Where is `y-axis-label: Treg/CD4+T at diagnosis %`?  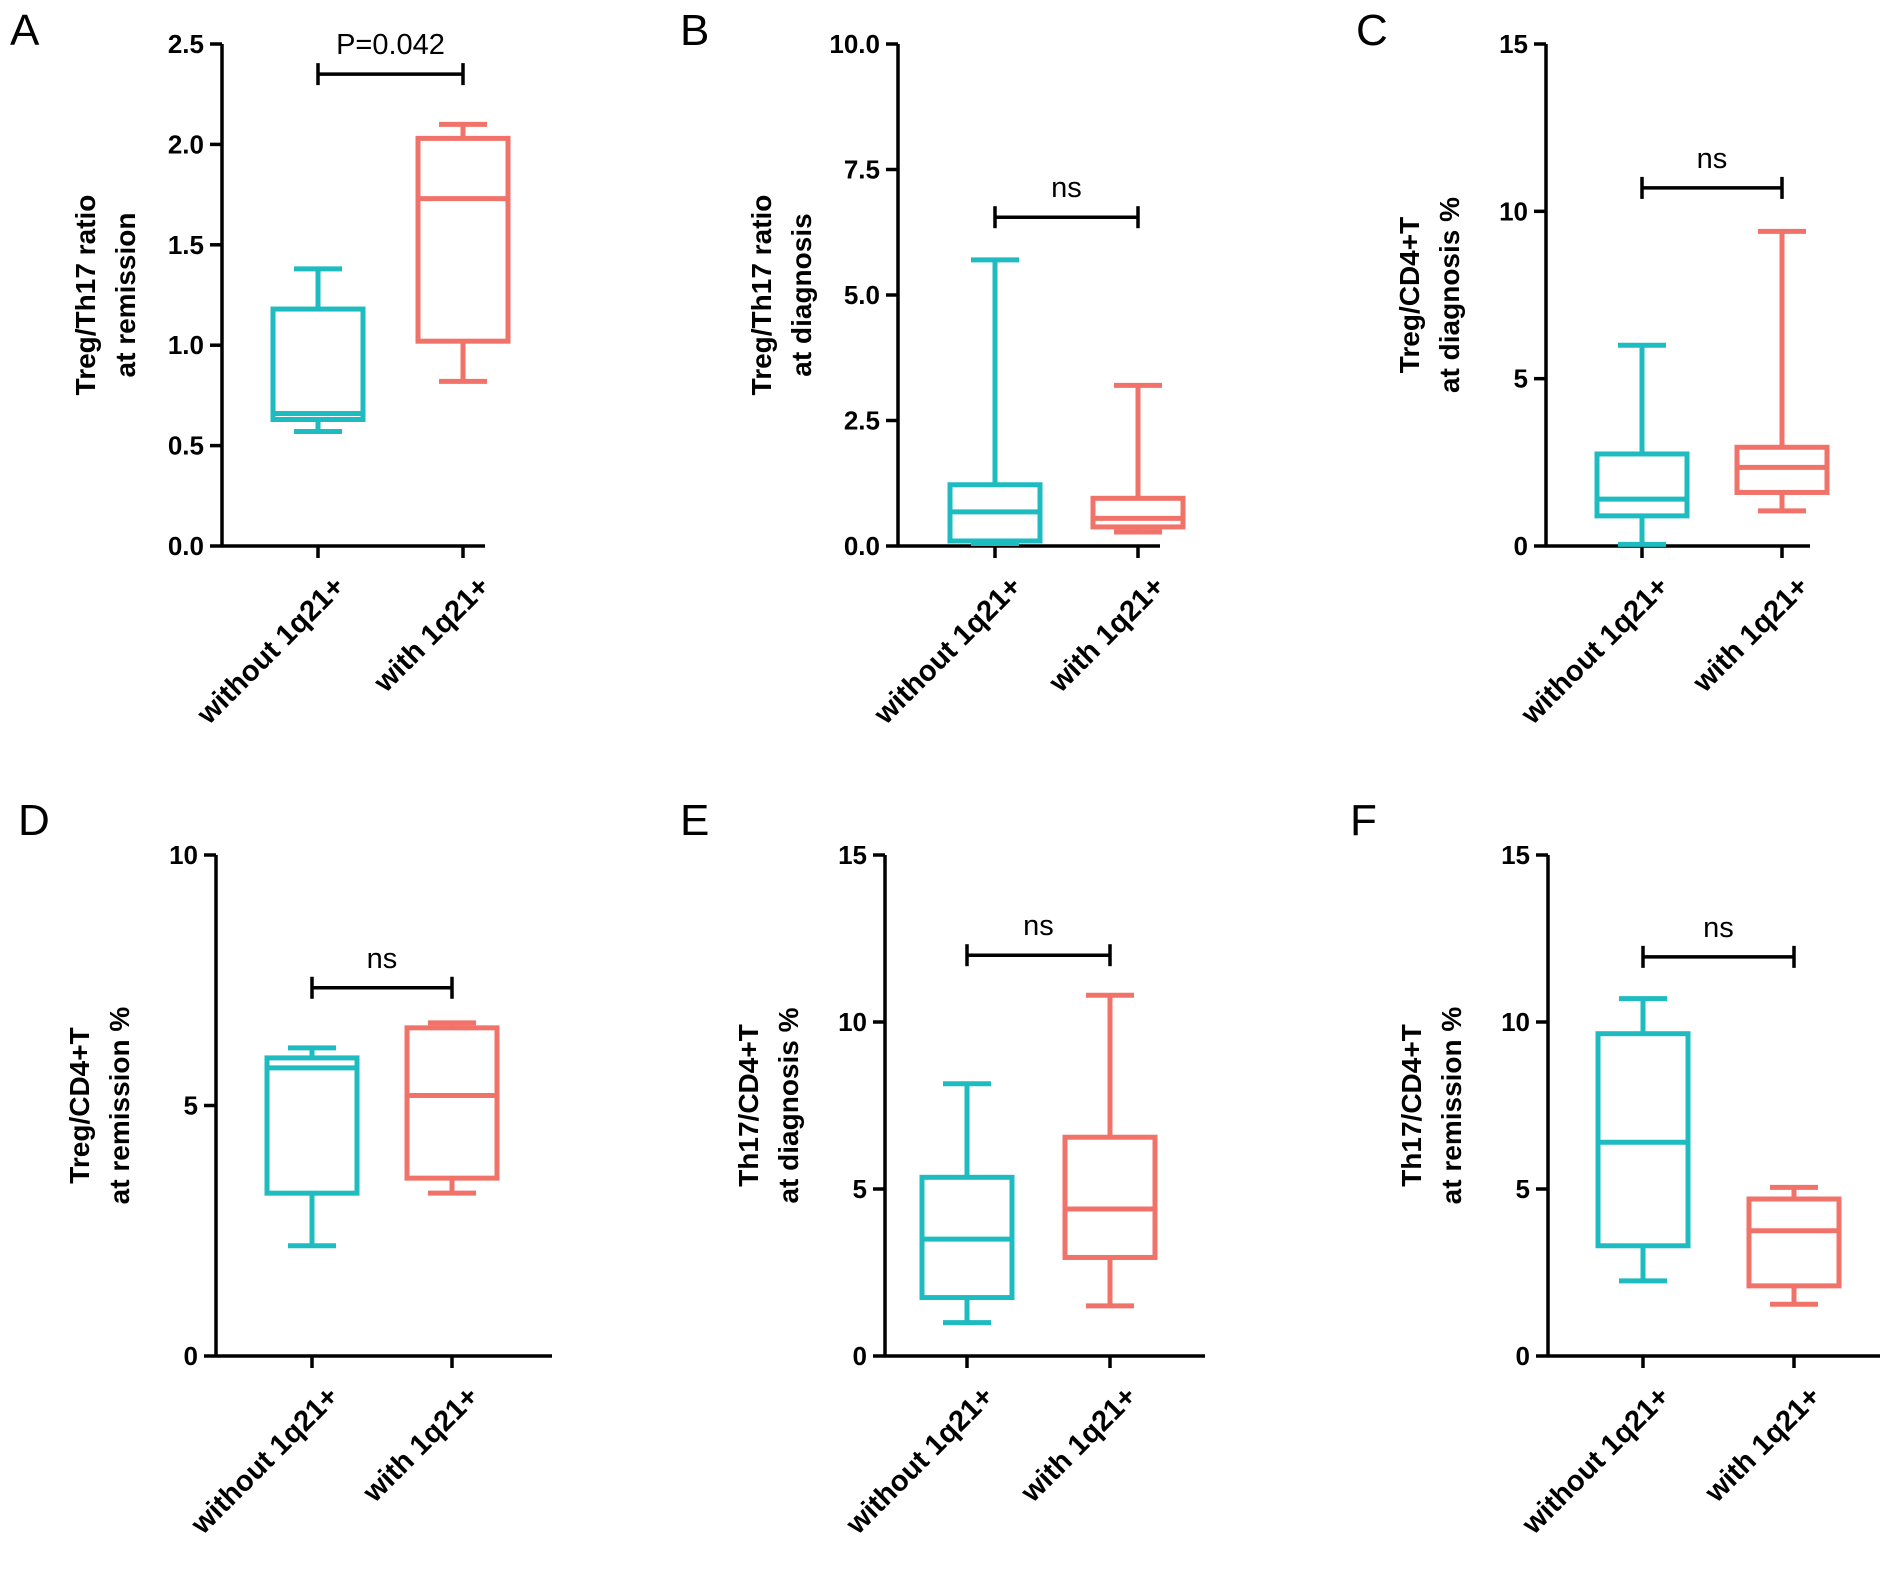
y-axis-label: Treg/CD4+T at diagnosis % is located at coordinates (1429, 295).